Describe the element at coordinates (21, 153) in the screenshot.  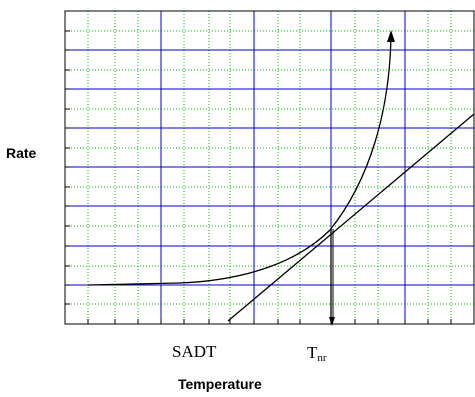
I see `y-axis-label: Rate` at that location.